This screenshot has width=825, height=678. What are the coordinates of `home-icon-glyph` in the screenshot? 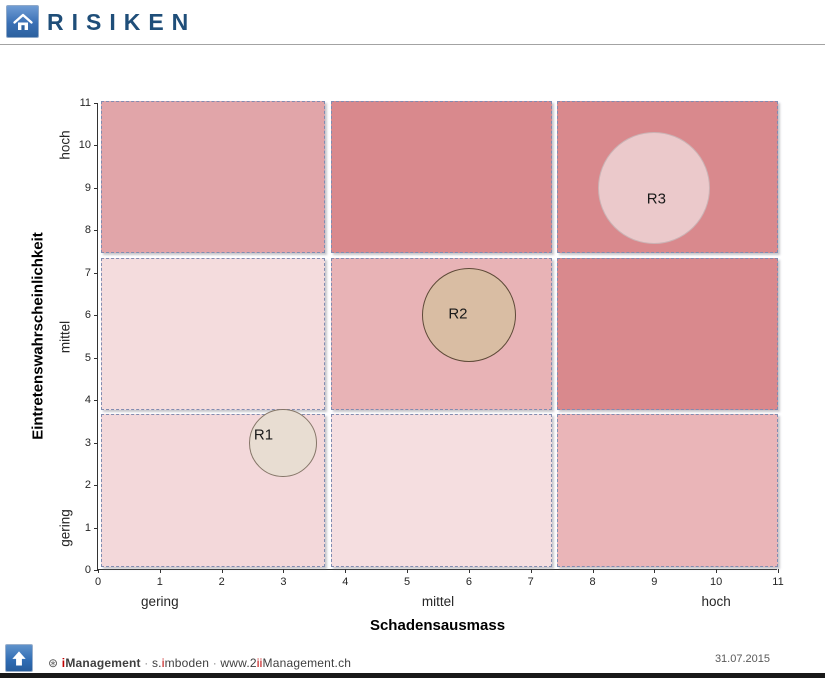 It's located at (22, 21).